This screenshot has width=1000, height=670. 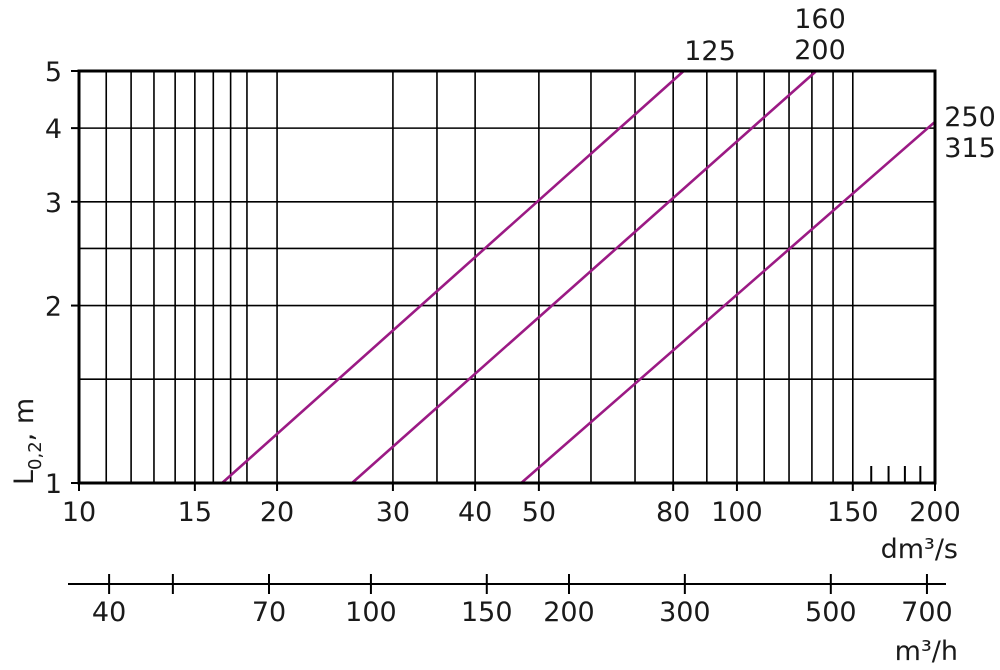 I want to click on secondary-axis-label: m³/h, so click(x=926, y=651).